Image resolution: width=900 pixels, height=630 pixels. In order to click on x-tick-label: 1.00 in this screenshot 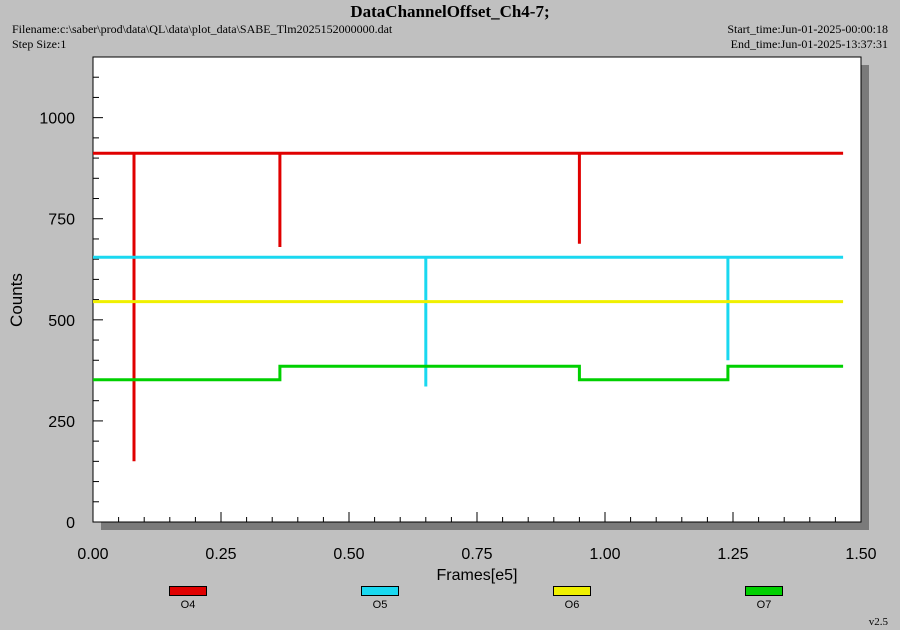, I will do `click(604, 554)`.